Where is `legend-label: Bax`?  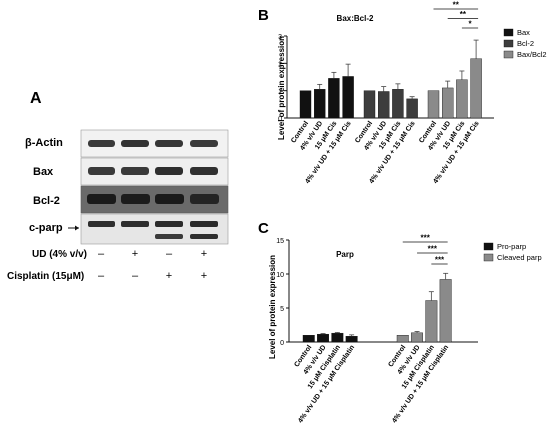 legend-label: Bax is located at coordinates (523, 32).